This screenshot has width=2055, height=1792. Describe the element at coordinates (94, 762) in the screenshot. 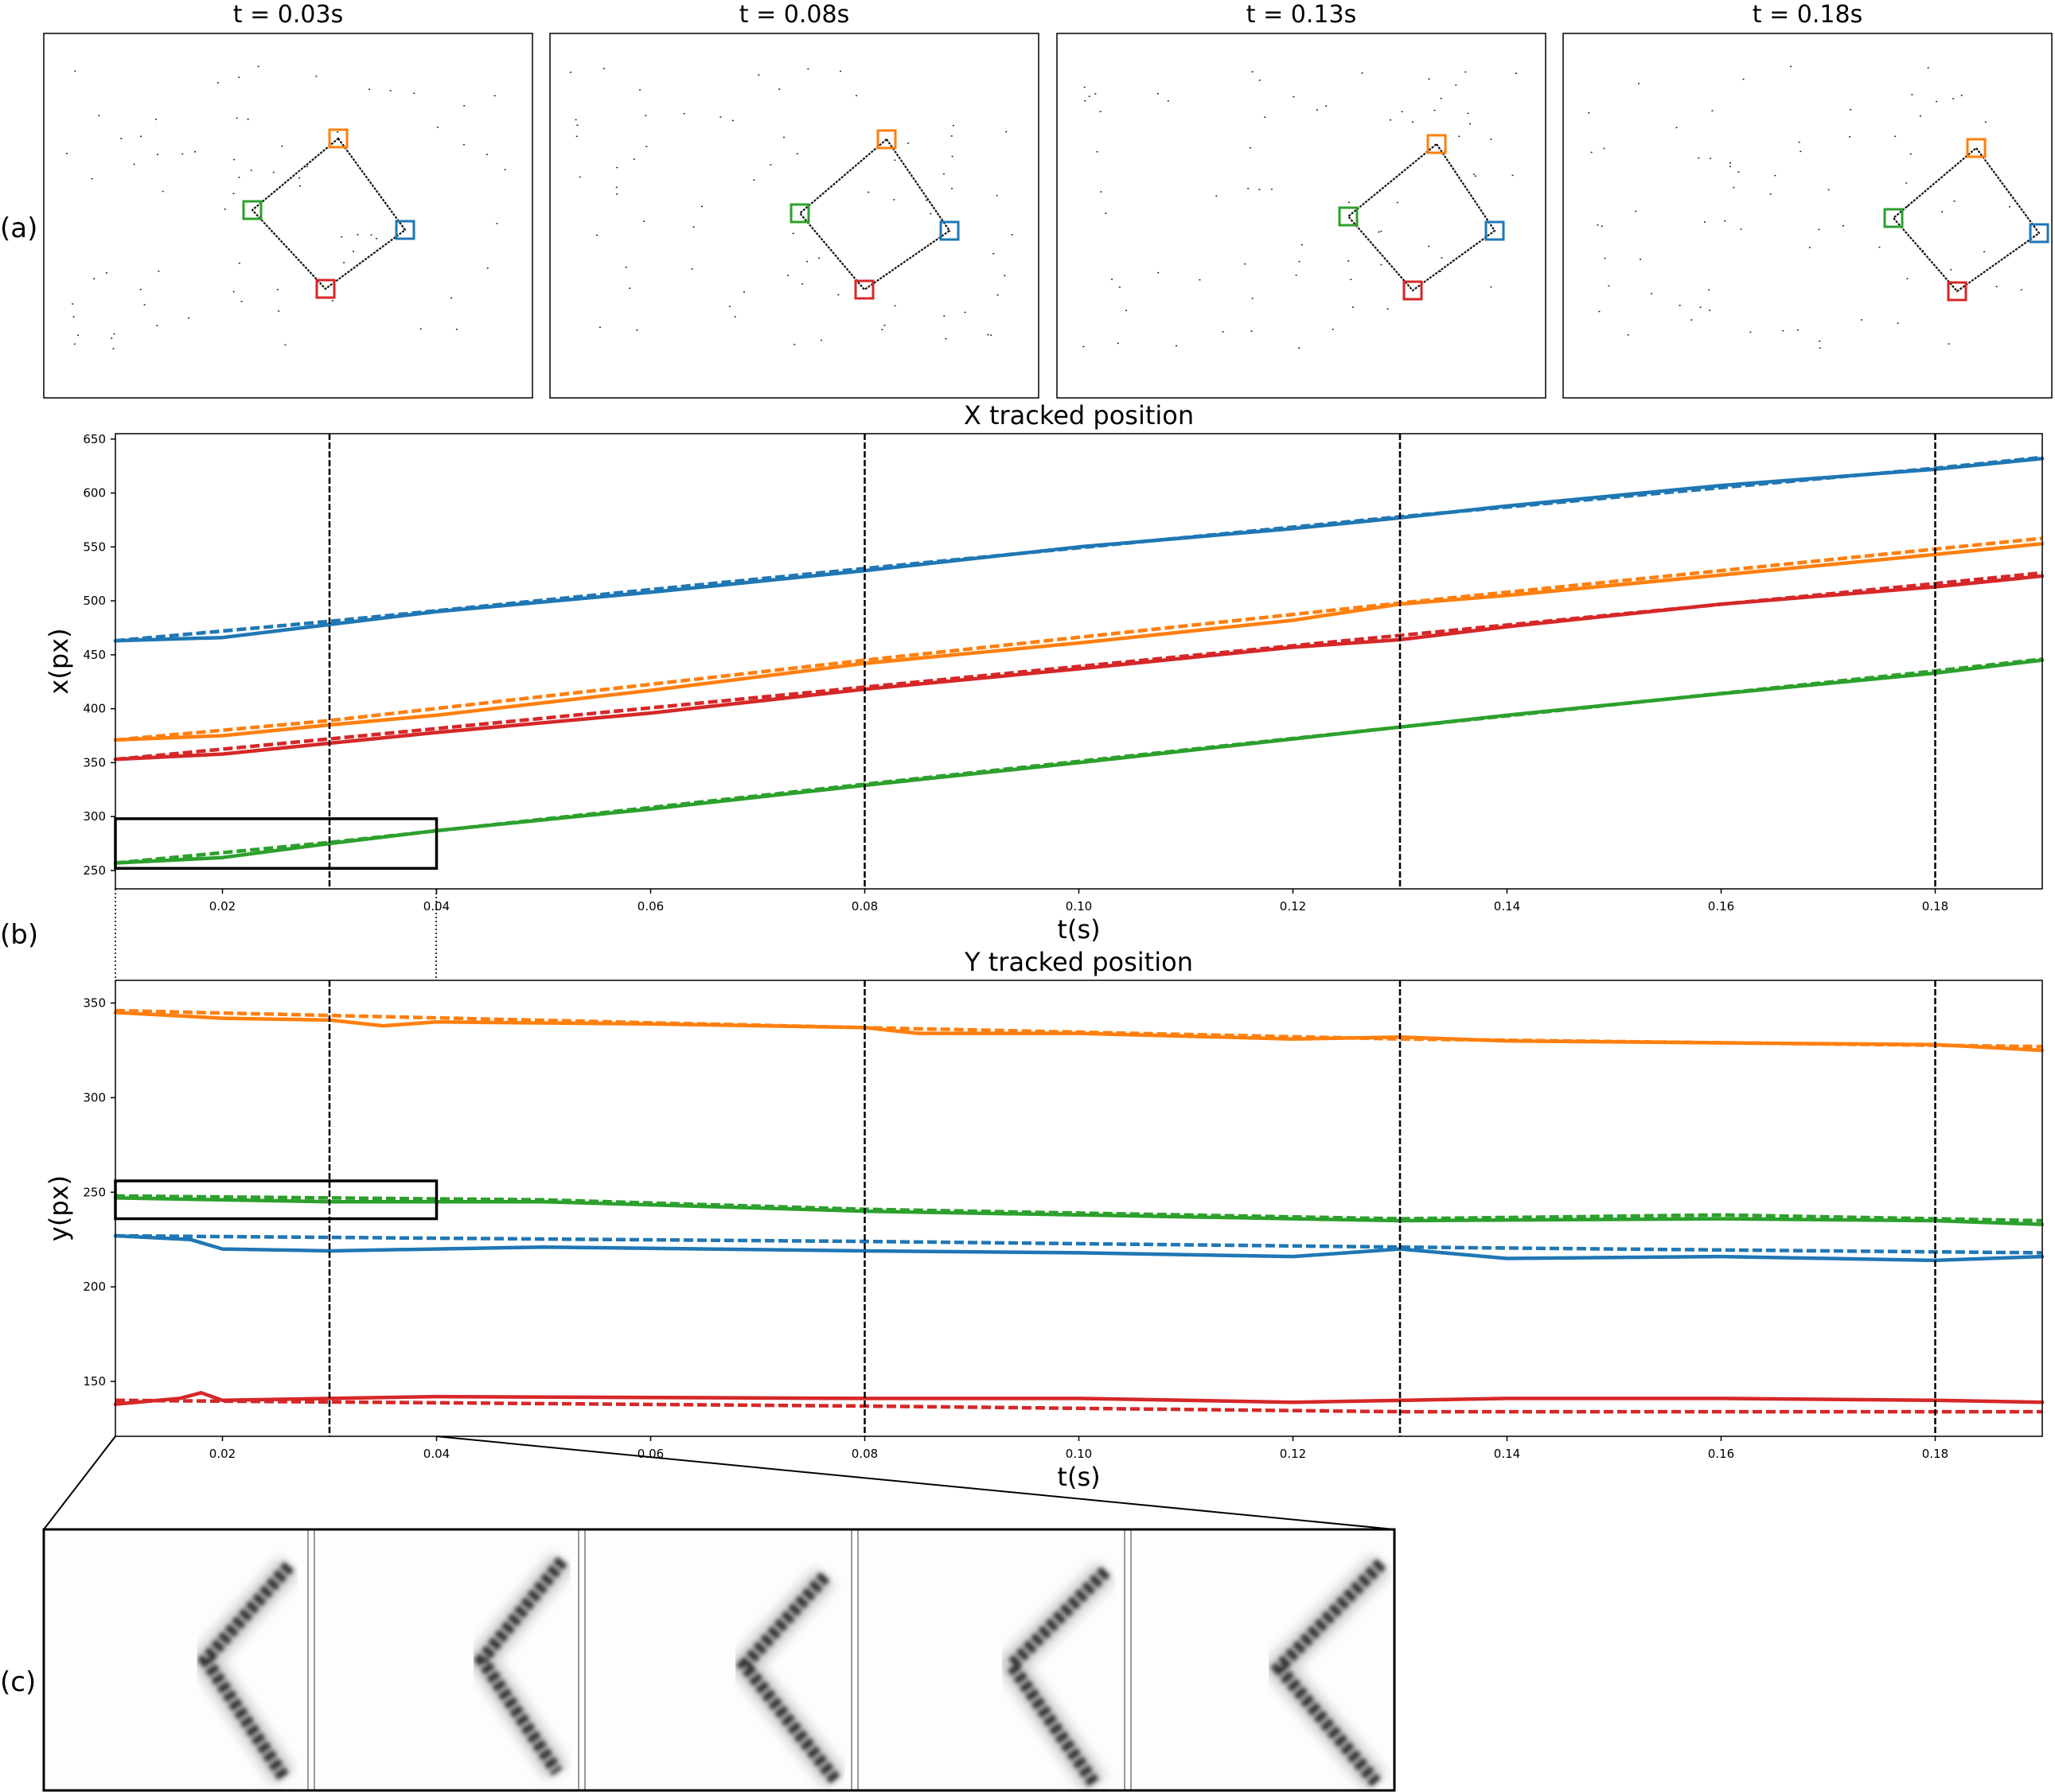

I see `y-tick-label: 350` at that location.